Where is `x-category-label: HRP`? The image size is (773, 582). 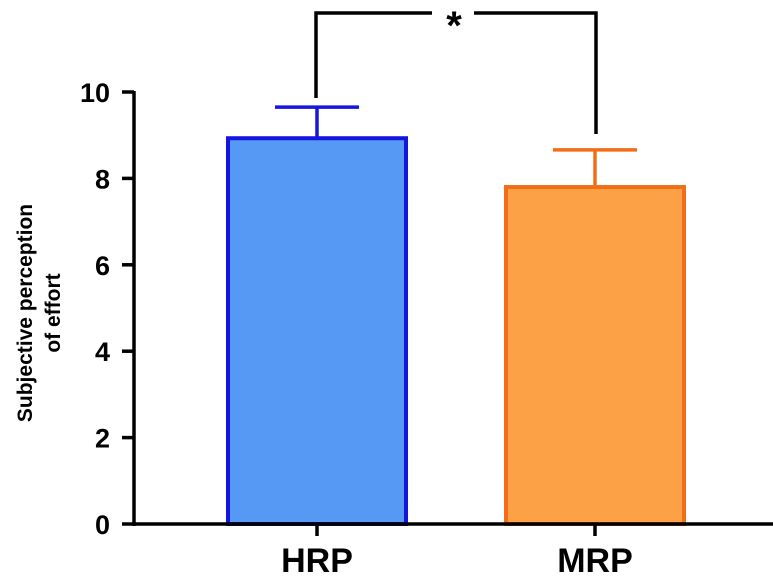 x-category-label: HRP is located at coordinates (317, 561).